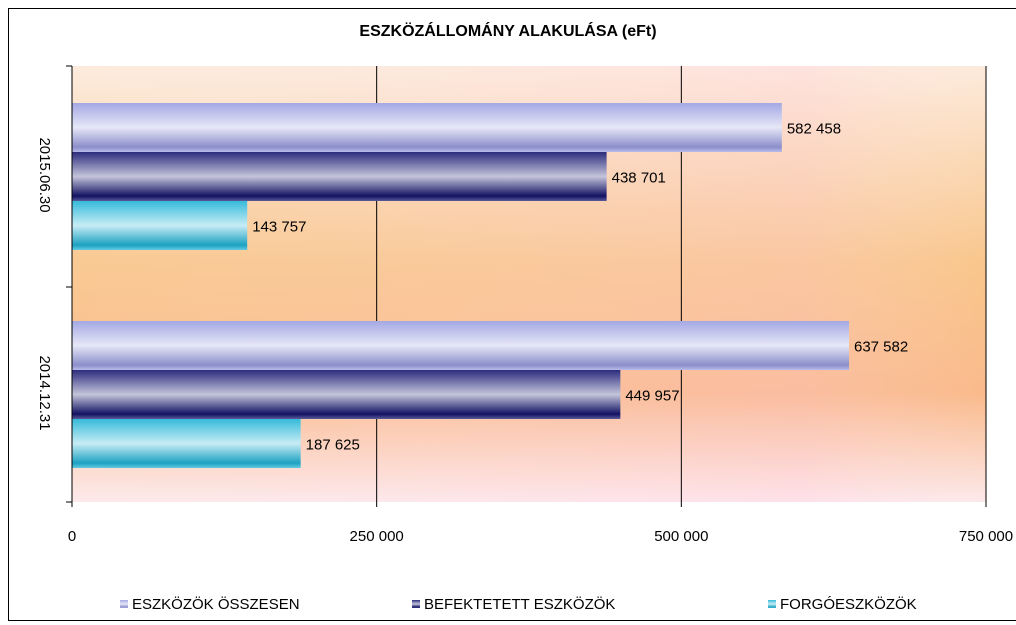  I want to click on chart-title: ESZKÖZÁLLOMÁNY ALAKULÁSA (eFt), so click(507, 30).